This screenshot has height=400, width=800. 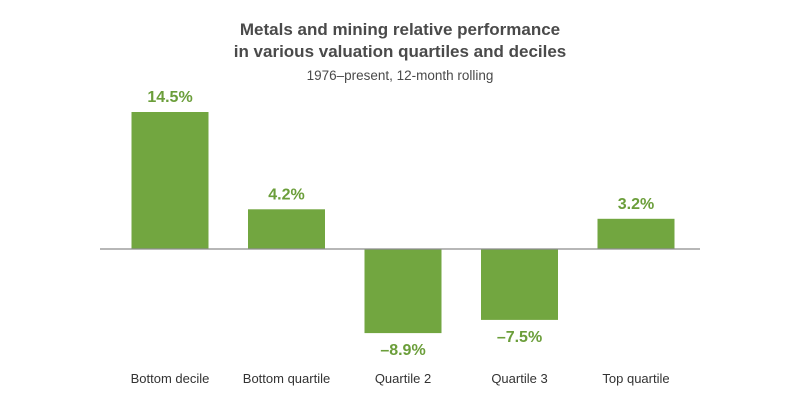 I want to click on x-tick-label: Quartile 3, so click(x=519, y=378).